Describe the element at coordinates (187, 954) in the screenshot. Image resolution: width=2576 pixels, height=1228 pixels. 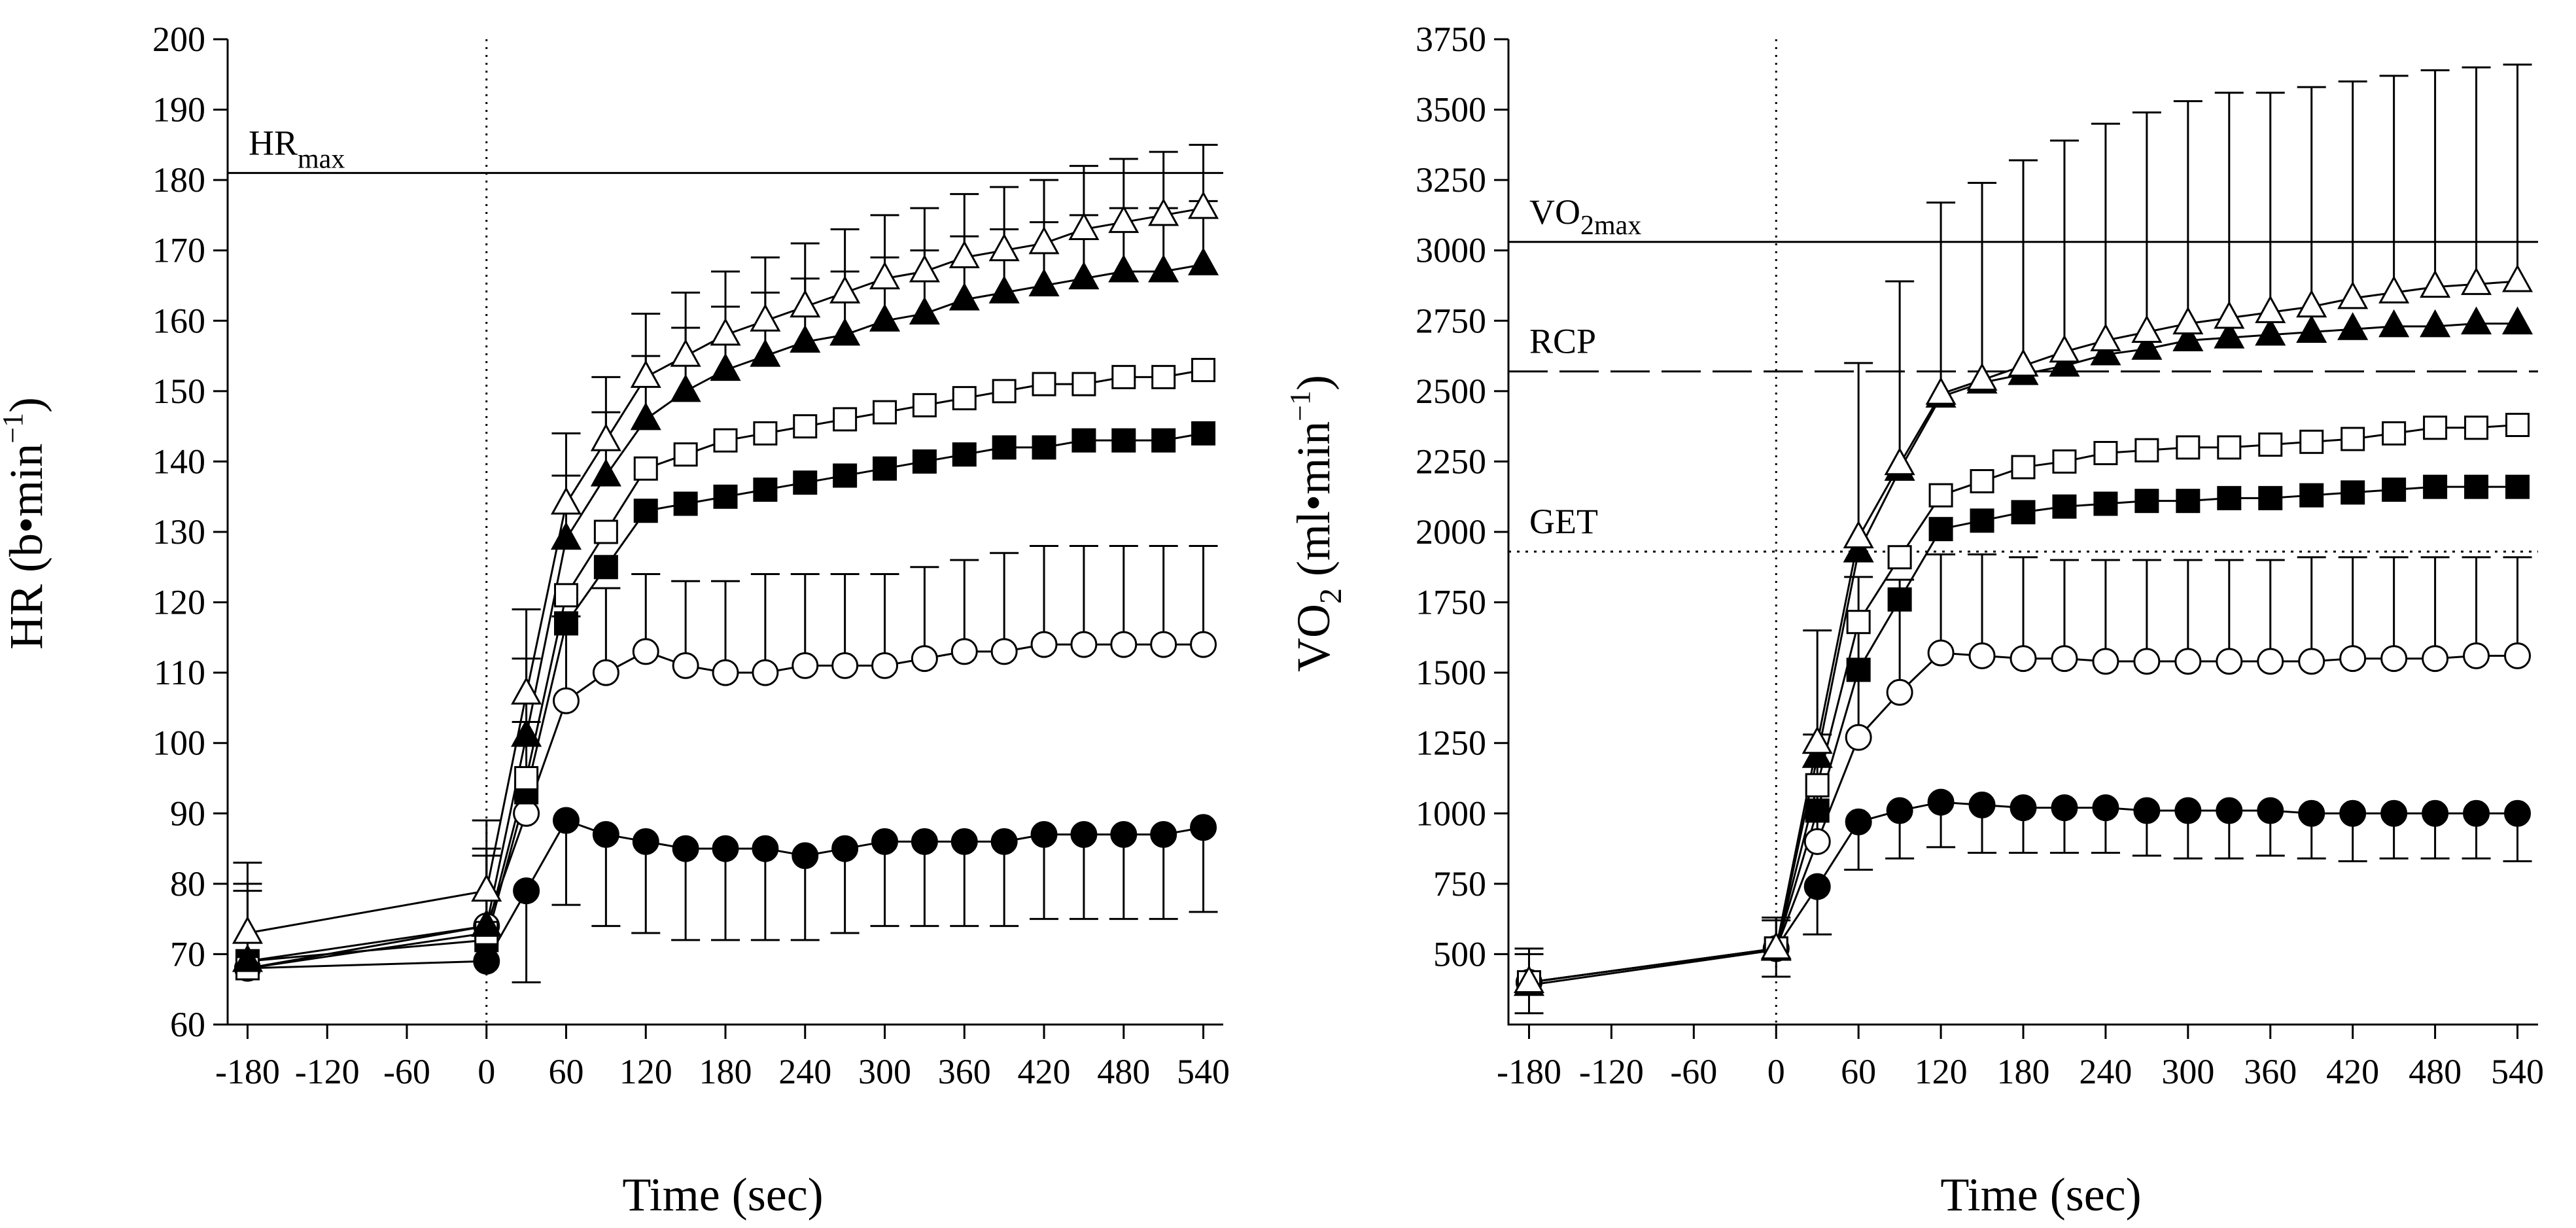
I see `hr-y-tick-label: 70` at that location.